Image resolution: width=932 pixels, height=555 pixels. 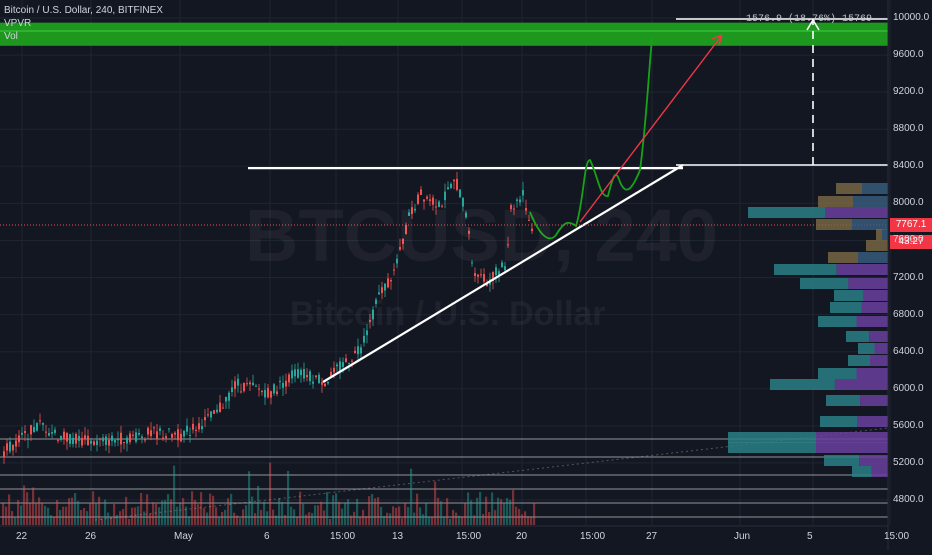 I want to click on price-axis-label: 7600.0, so click(x=908, y=240).